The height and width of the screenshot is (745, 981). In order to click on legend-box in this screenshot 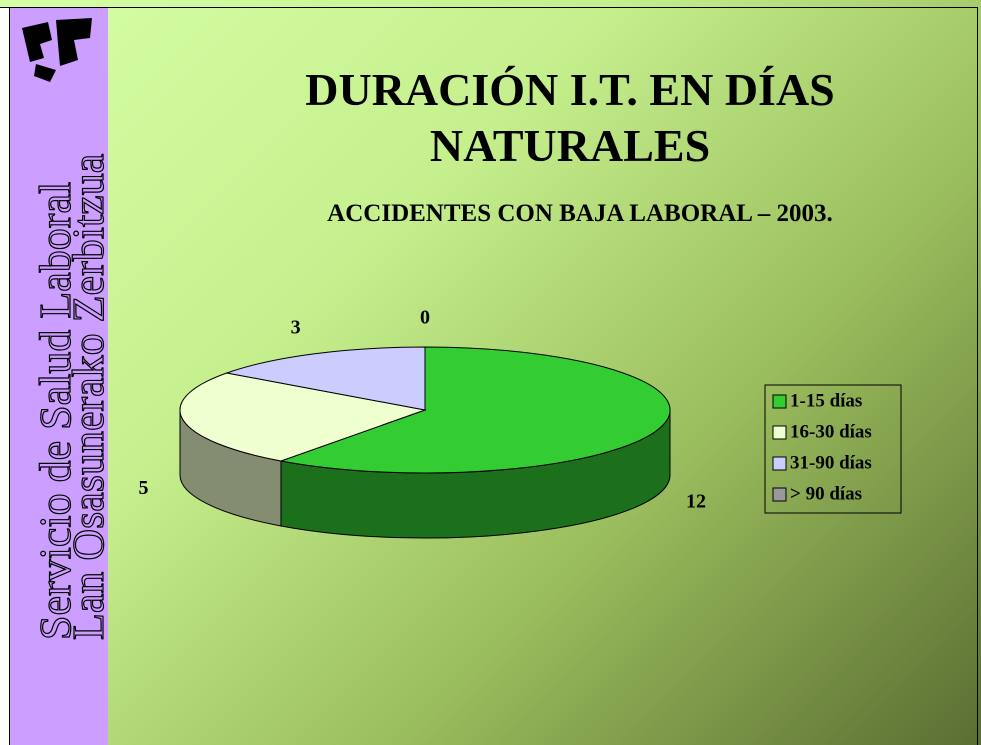, I will do `click(833, 449)`.